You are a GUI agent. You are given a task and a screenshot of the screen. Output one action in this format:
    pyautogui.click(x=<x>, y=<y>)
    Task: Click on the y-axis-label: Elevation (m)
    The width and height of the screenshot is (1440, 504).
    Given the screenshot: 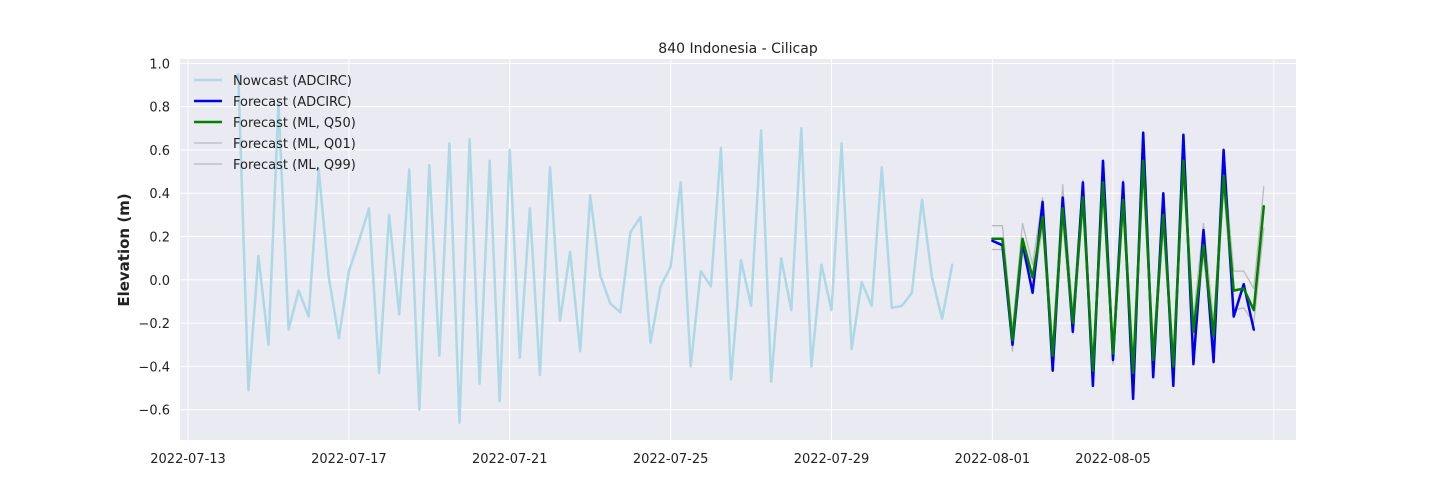 What is the action you would take?
    pyautogui.click(x=124, y=249)
    